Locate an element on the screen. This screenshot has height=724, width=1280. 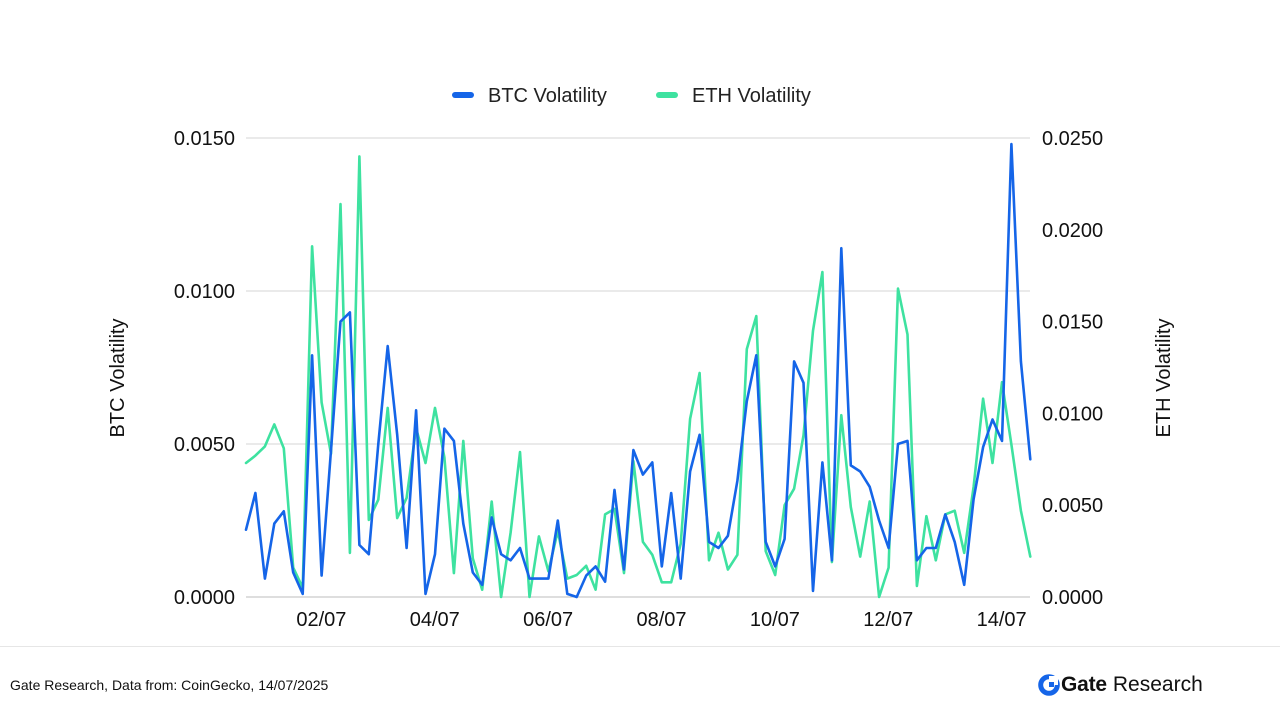
legend: BTC Volatility ETH Volatility is located at coordinates (631, 96).